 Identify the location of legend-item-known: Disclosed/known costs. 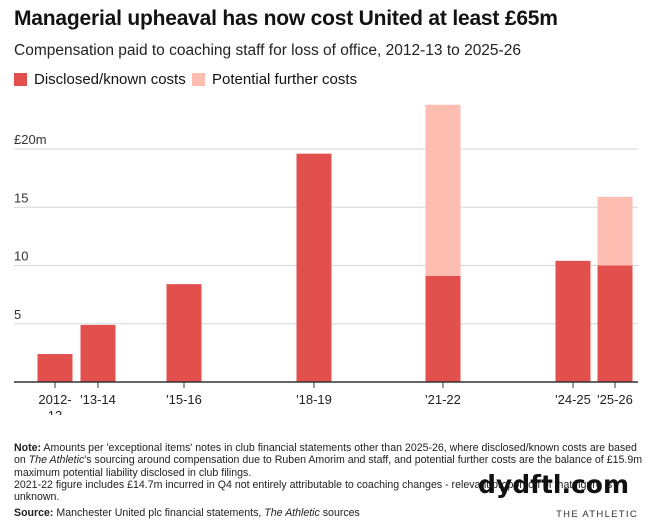
(100, 79).